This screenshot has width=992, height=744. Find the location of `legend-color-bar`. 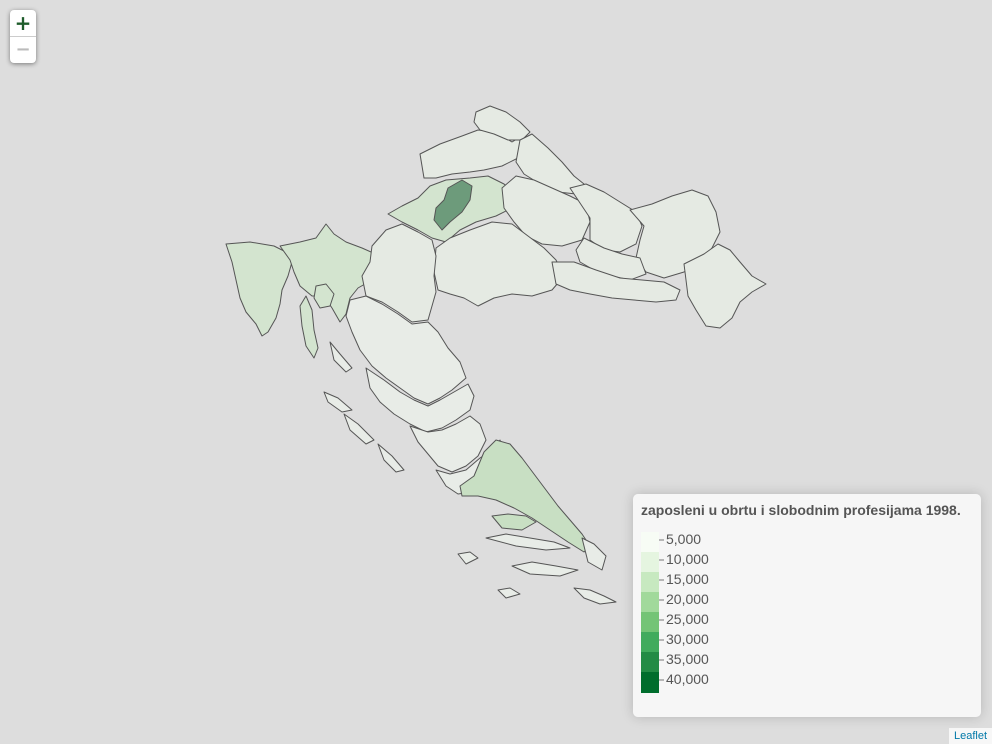

legend-color-bar is located at coordinates (652, 612).